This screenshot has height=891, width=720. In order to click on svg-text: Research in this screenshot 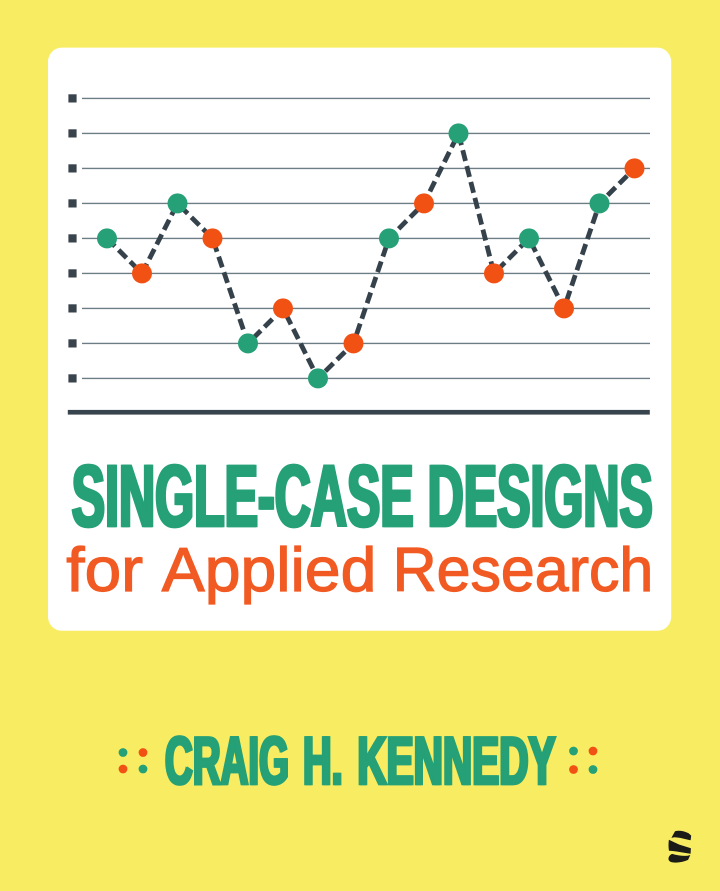, I will do `click(523, 571)`.